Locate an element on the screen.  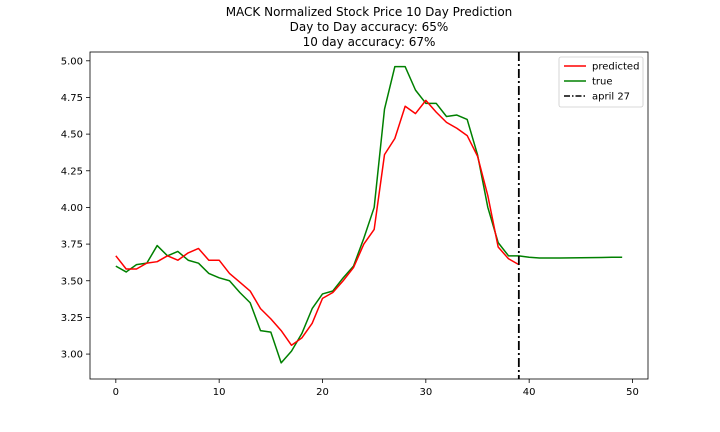
x-tick-label: 30 is located at coordinates (425, 392).